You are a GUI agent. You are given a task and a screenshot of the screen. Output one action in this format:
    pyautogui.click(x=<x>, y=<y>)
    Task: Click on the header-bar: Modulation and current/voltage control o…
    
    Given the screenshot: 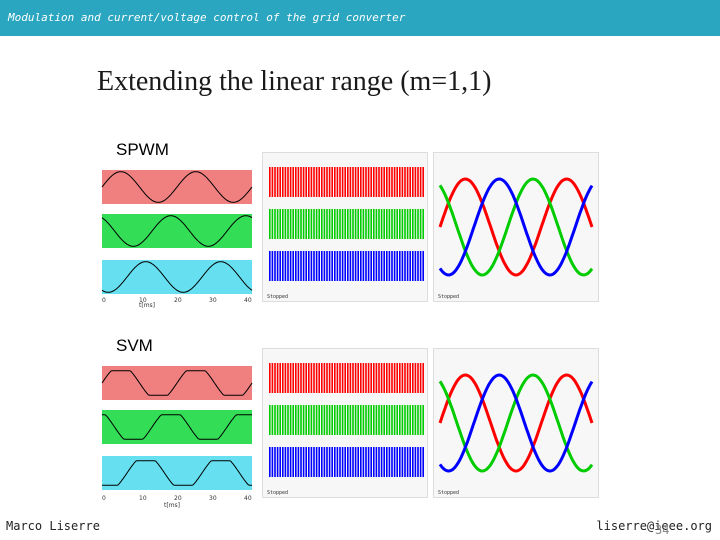 What is the action you would take?
    pyautogui.click(x=360, y=18)
    